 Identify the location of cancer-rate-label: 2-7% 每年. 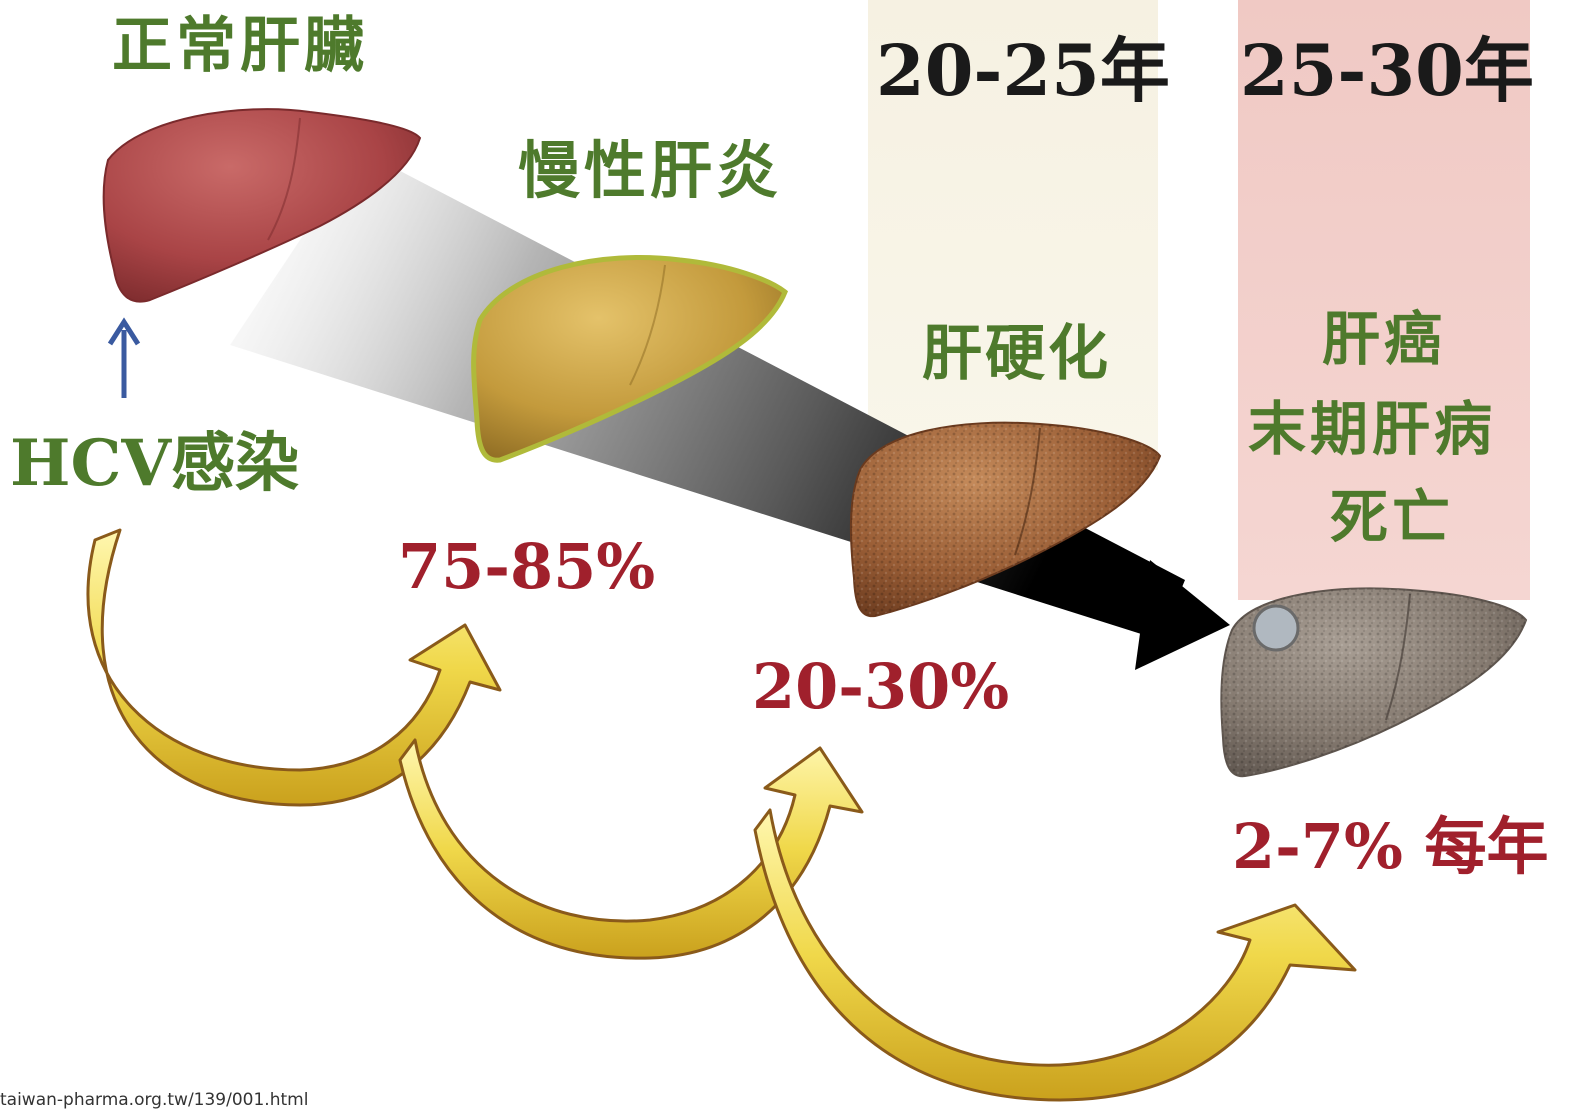
(1390, 846).